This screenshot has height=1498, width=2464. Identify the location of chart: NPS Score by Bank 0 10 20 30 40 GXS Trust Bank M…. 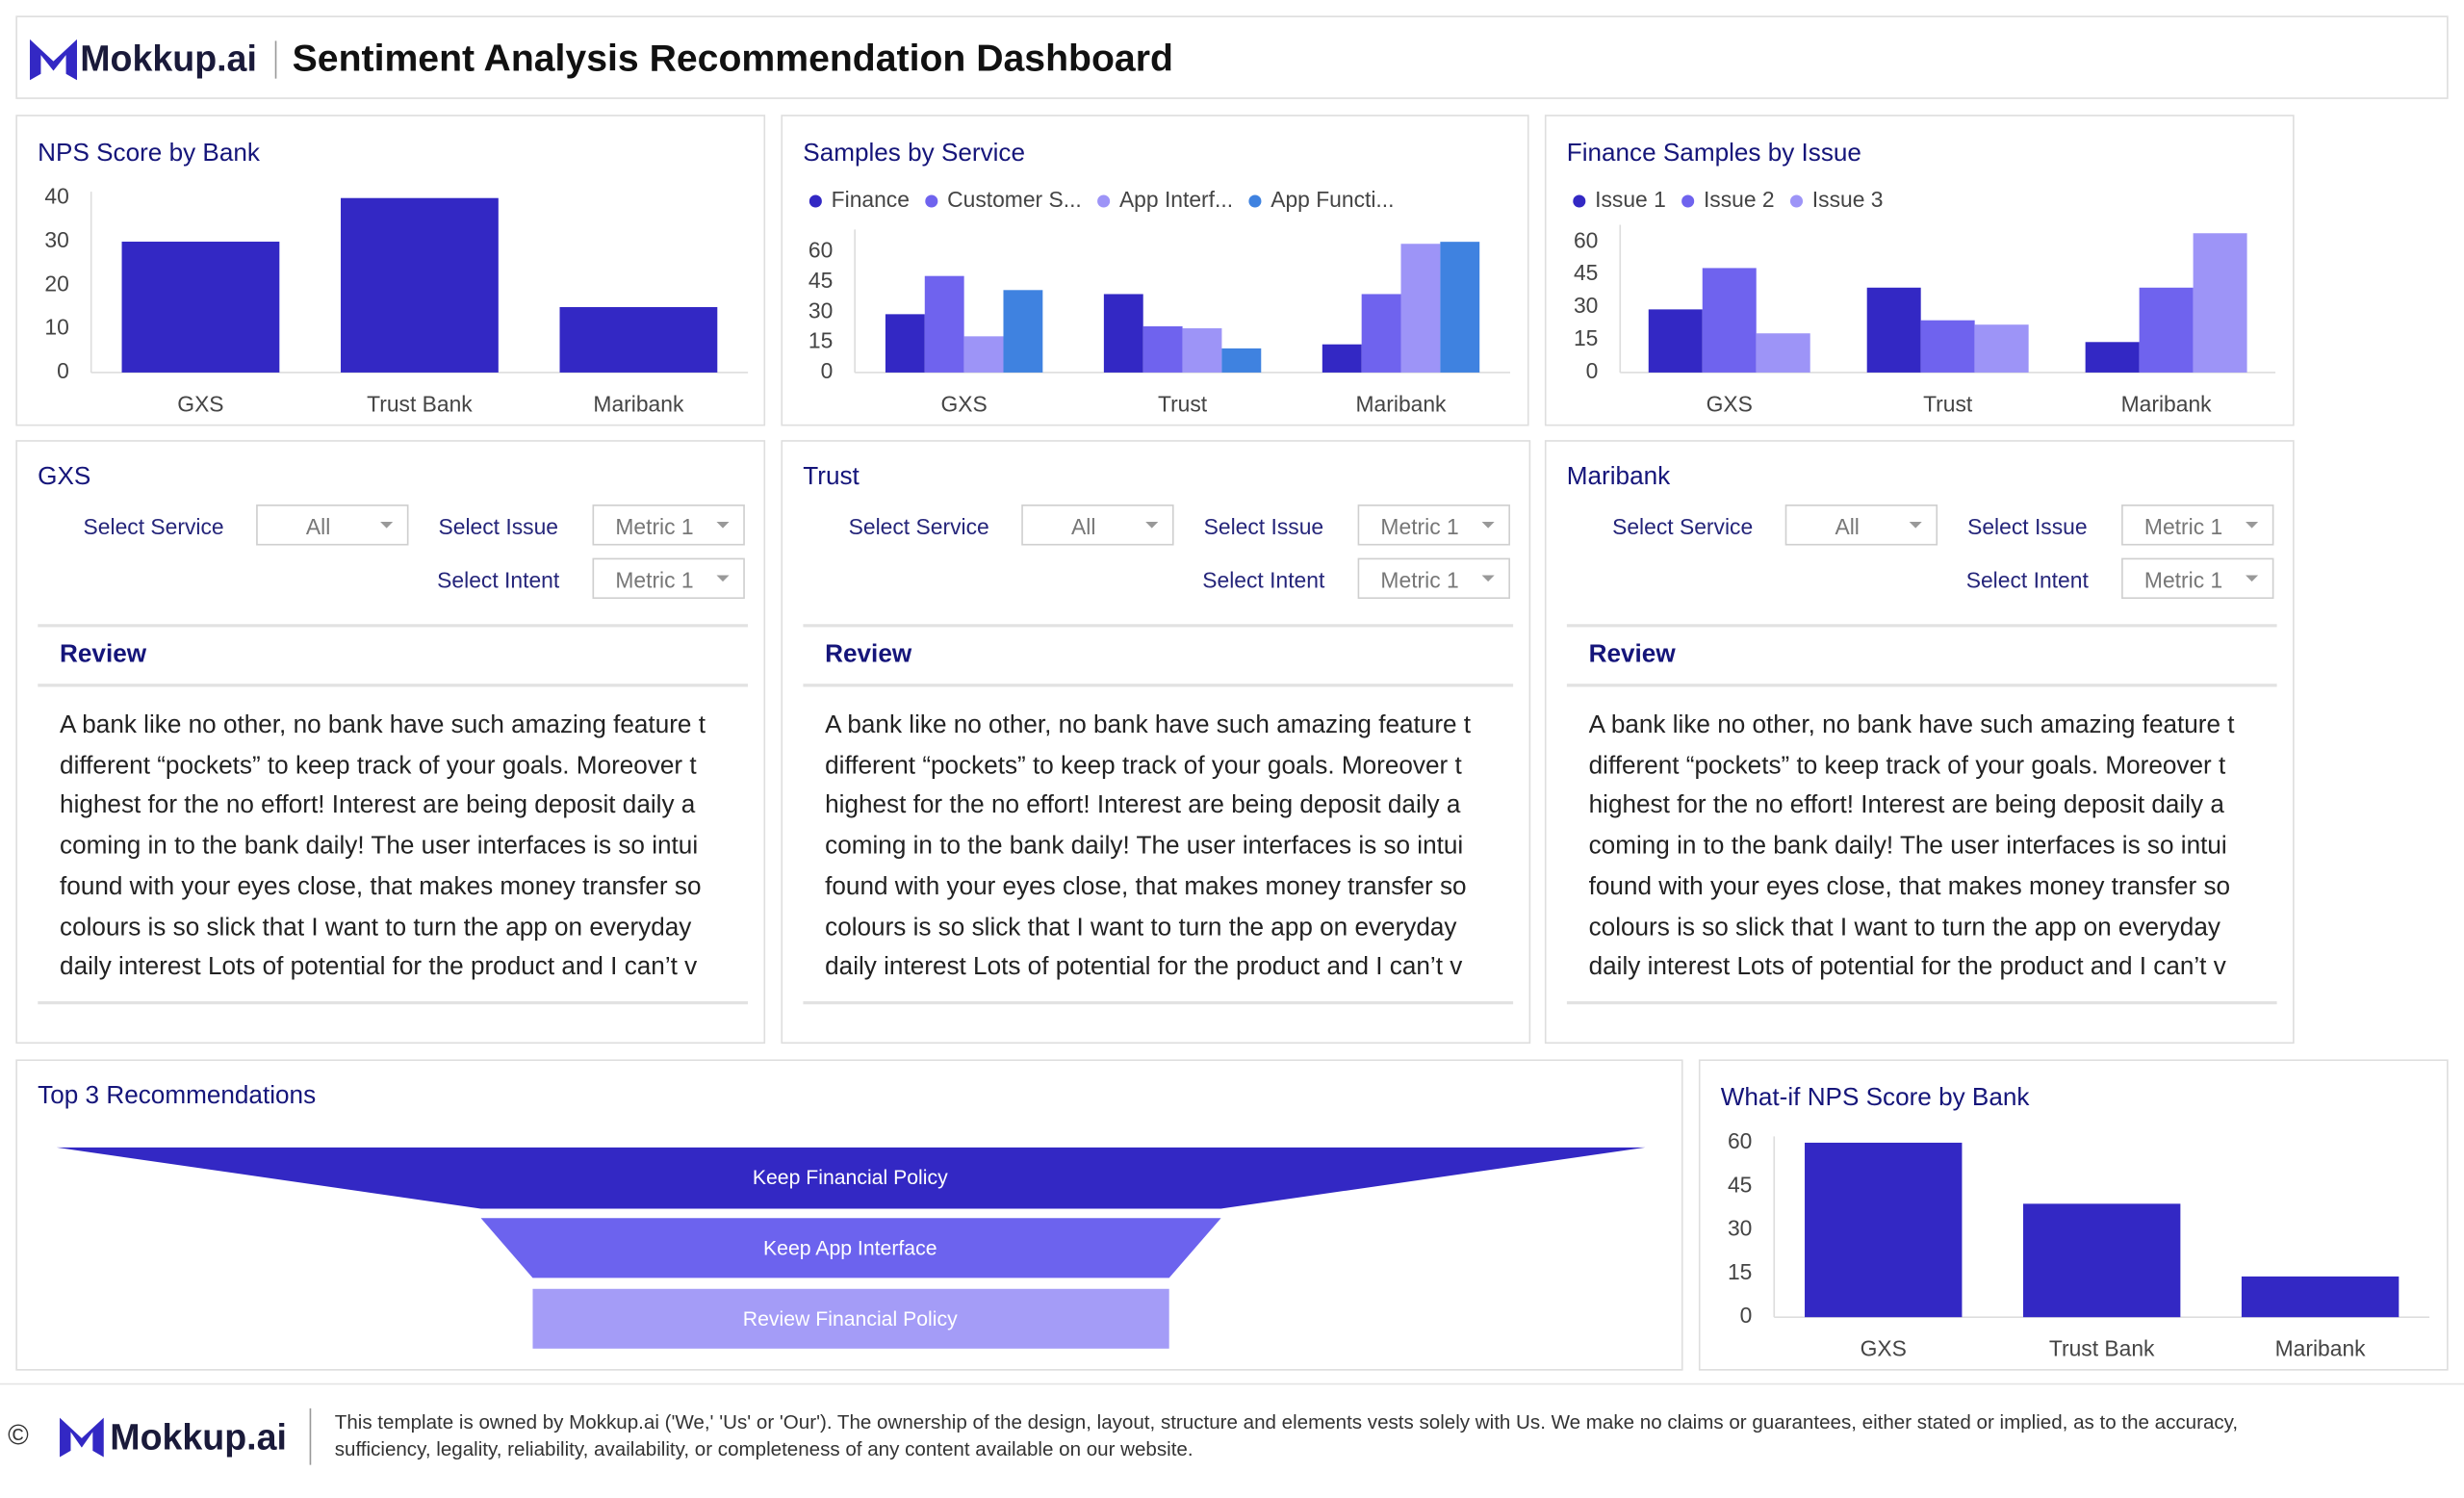
(393, 277).